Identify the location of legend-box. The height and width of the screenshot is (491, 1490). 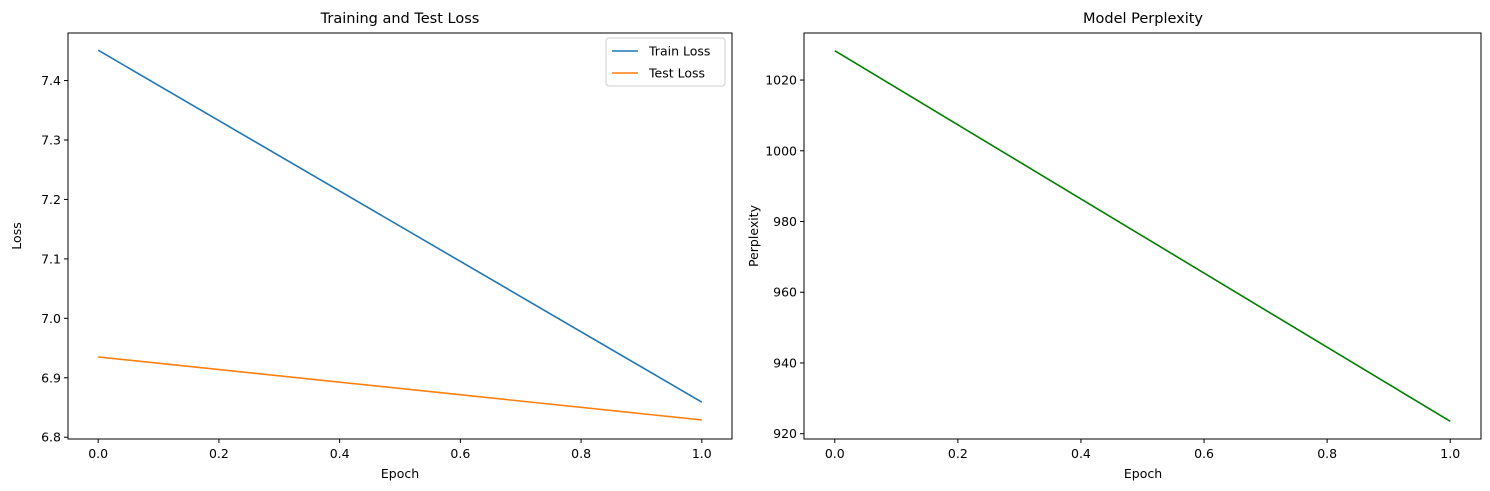
(665, 62).